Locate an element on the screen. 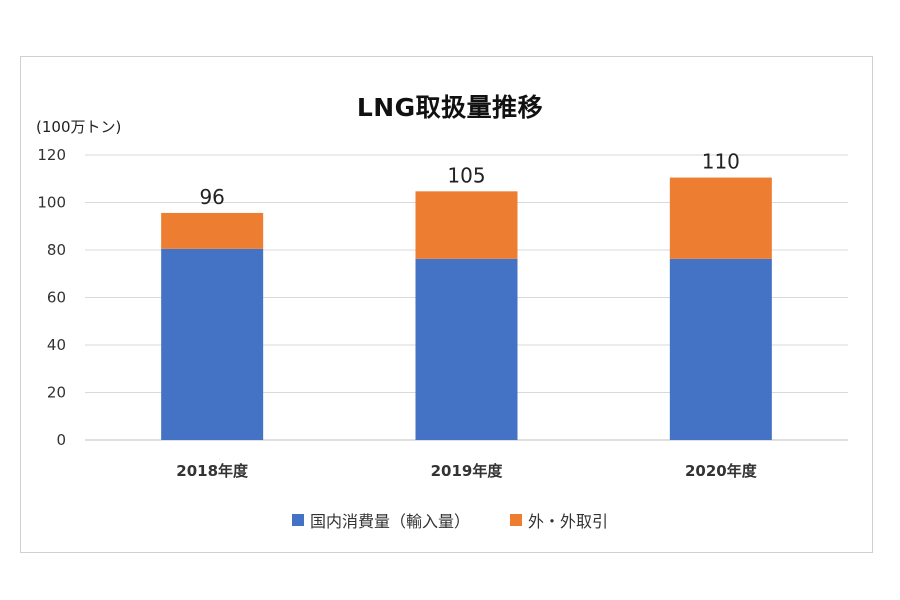 This screenshot has height=600, width=900. bar-total-label: 96 is located at coordinates (211, 197).